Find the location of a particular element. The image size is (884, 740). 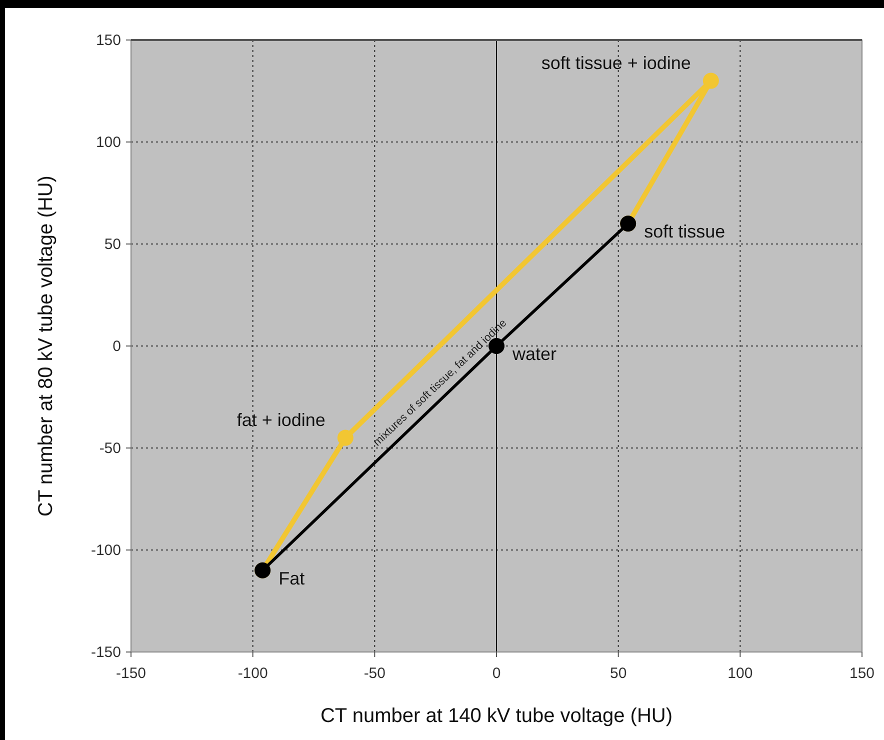

y-tick-label: -150 is located at coordinates (105, 652).